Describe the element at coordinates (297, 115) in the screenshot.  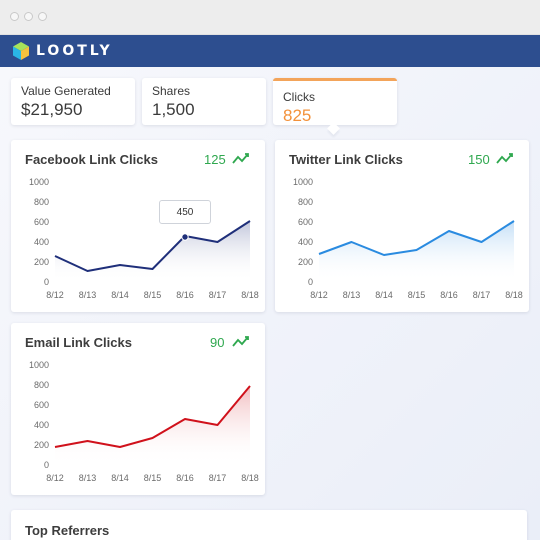
I see `stat-value: 825` at that location.